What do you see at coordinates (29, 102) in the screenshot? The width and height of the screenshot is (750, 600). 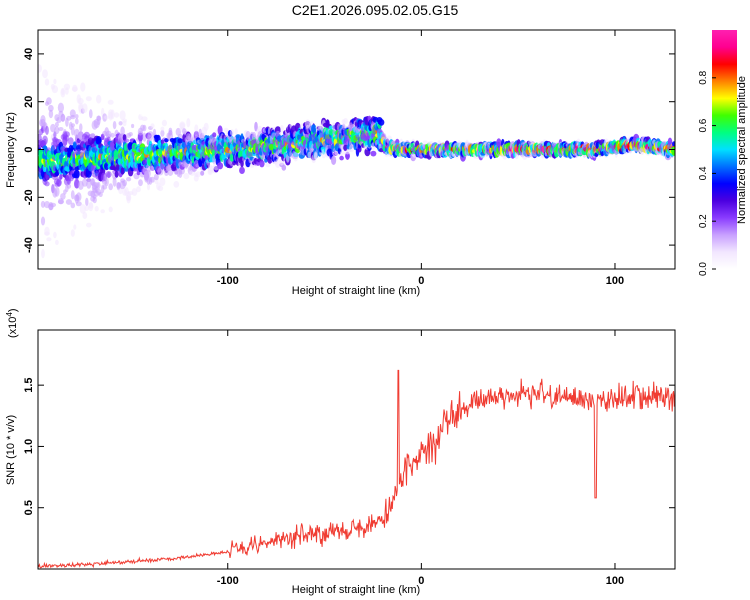 I see `y-tick-label: 20` at bounding box center [29, 102].